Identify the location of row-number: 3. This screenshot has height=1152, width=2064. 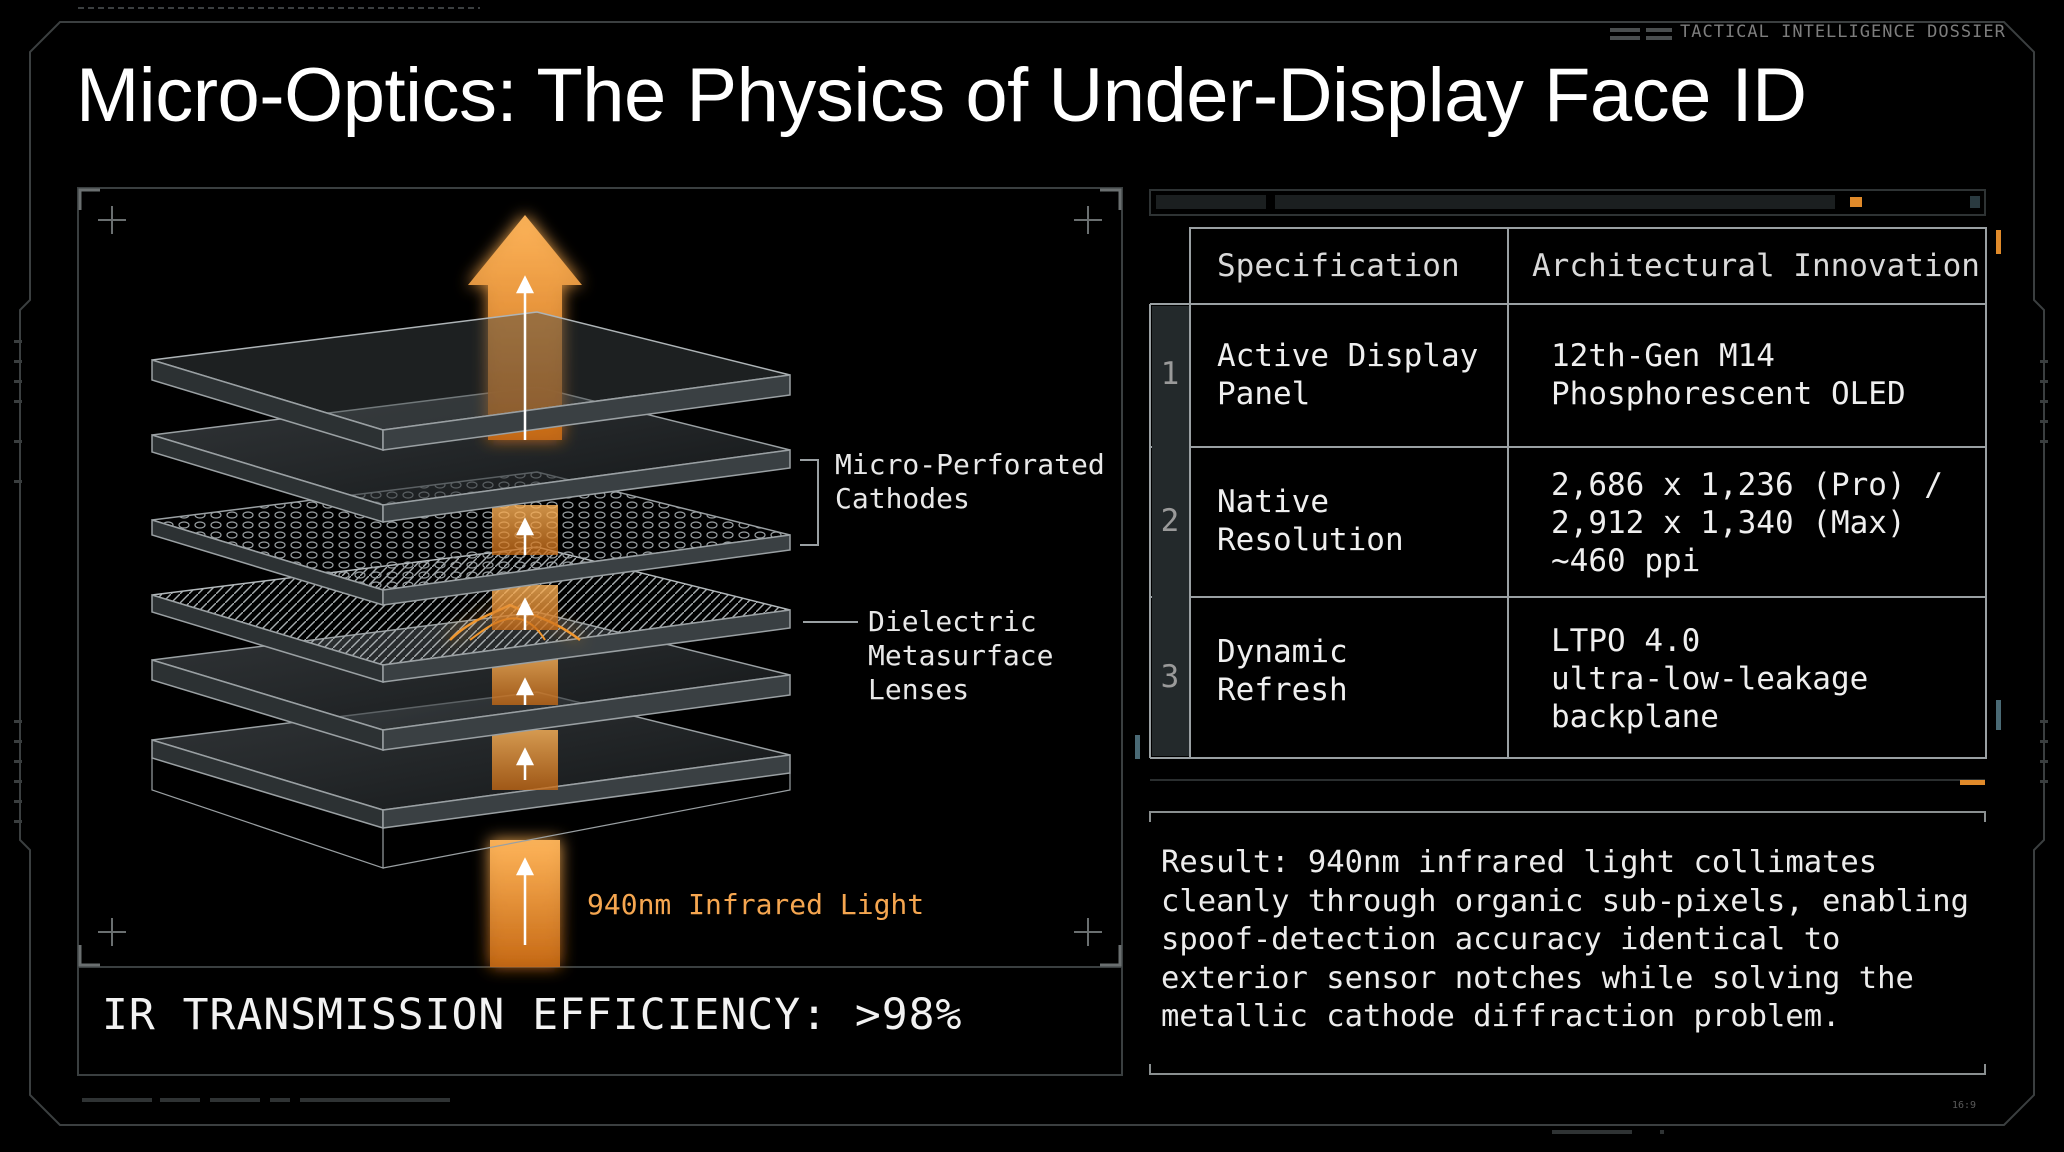
(1170, 677).